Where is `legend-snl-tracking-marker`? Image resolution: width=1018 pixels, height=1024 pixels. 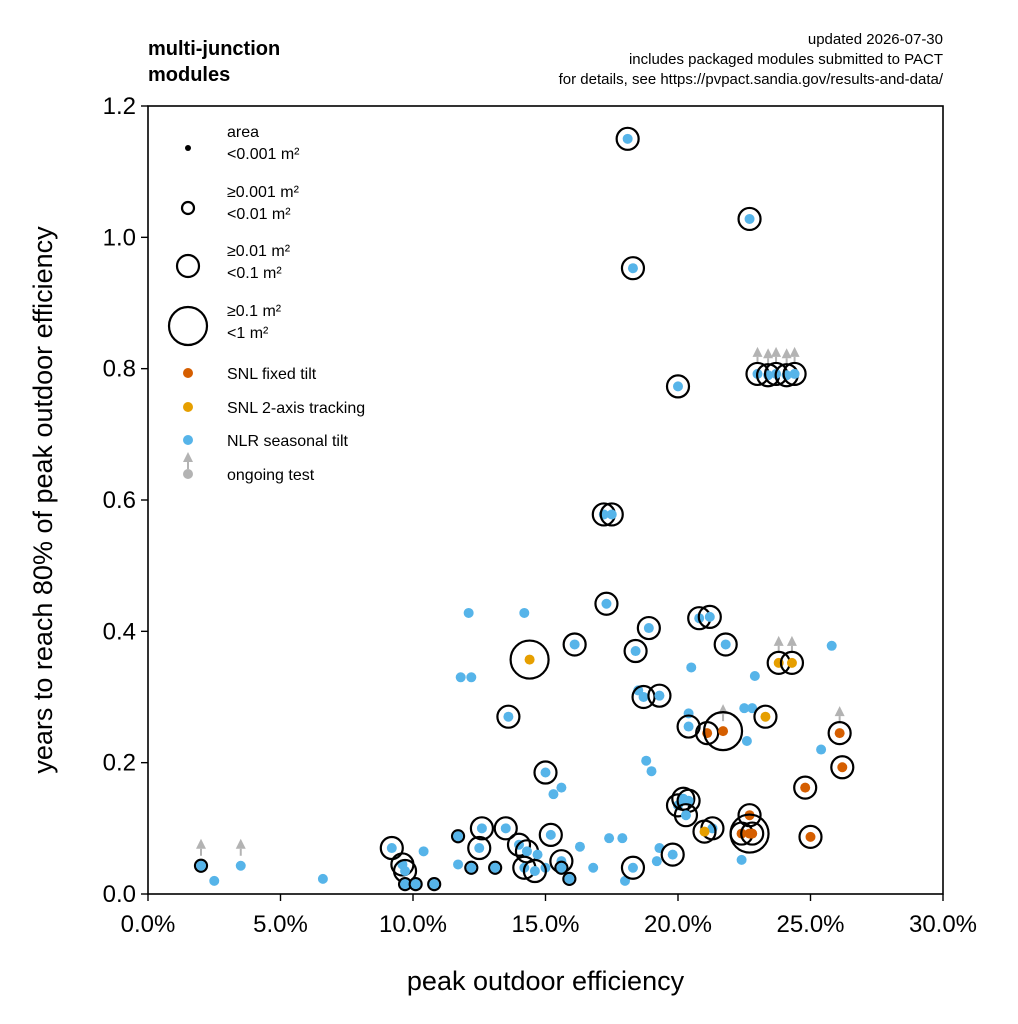 legend-snl-tracking-marker is located at coordinates (188, 407).